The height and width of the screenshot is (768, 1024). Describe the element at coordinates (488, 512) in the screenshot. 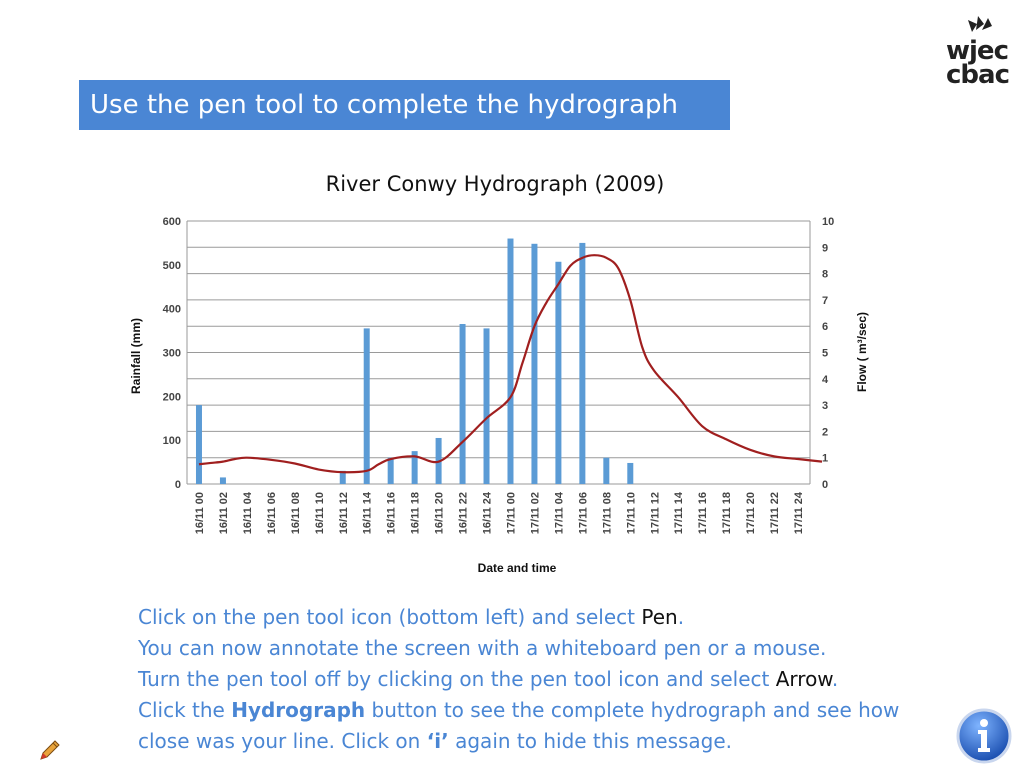

I see `x-tick-label: 16/11 24` at that location.